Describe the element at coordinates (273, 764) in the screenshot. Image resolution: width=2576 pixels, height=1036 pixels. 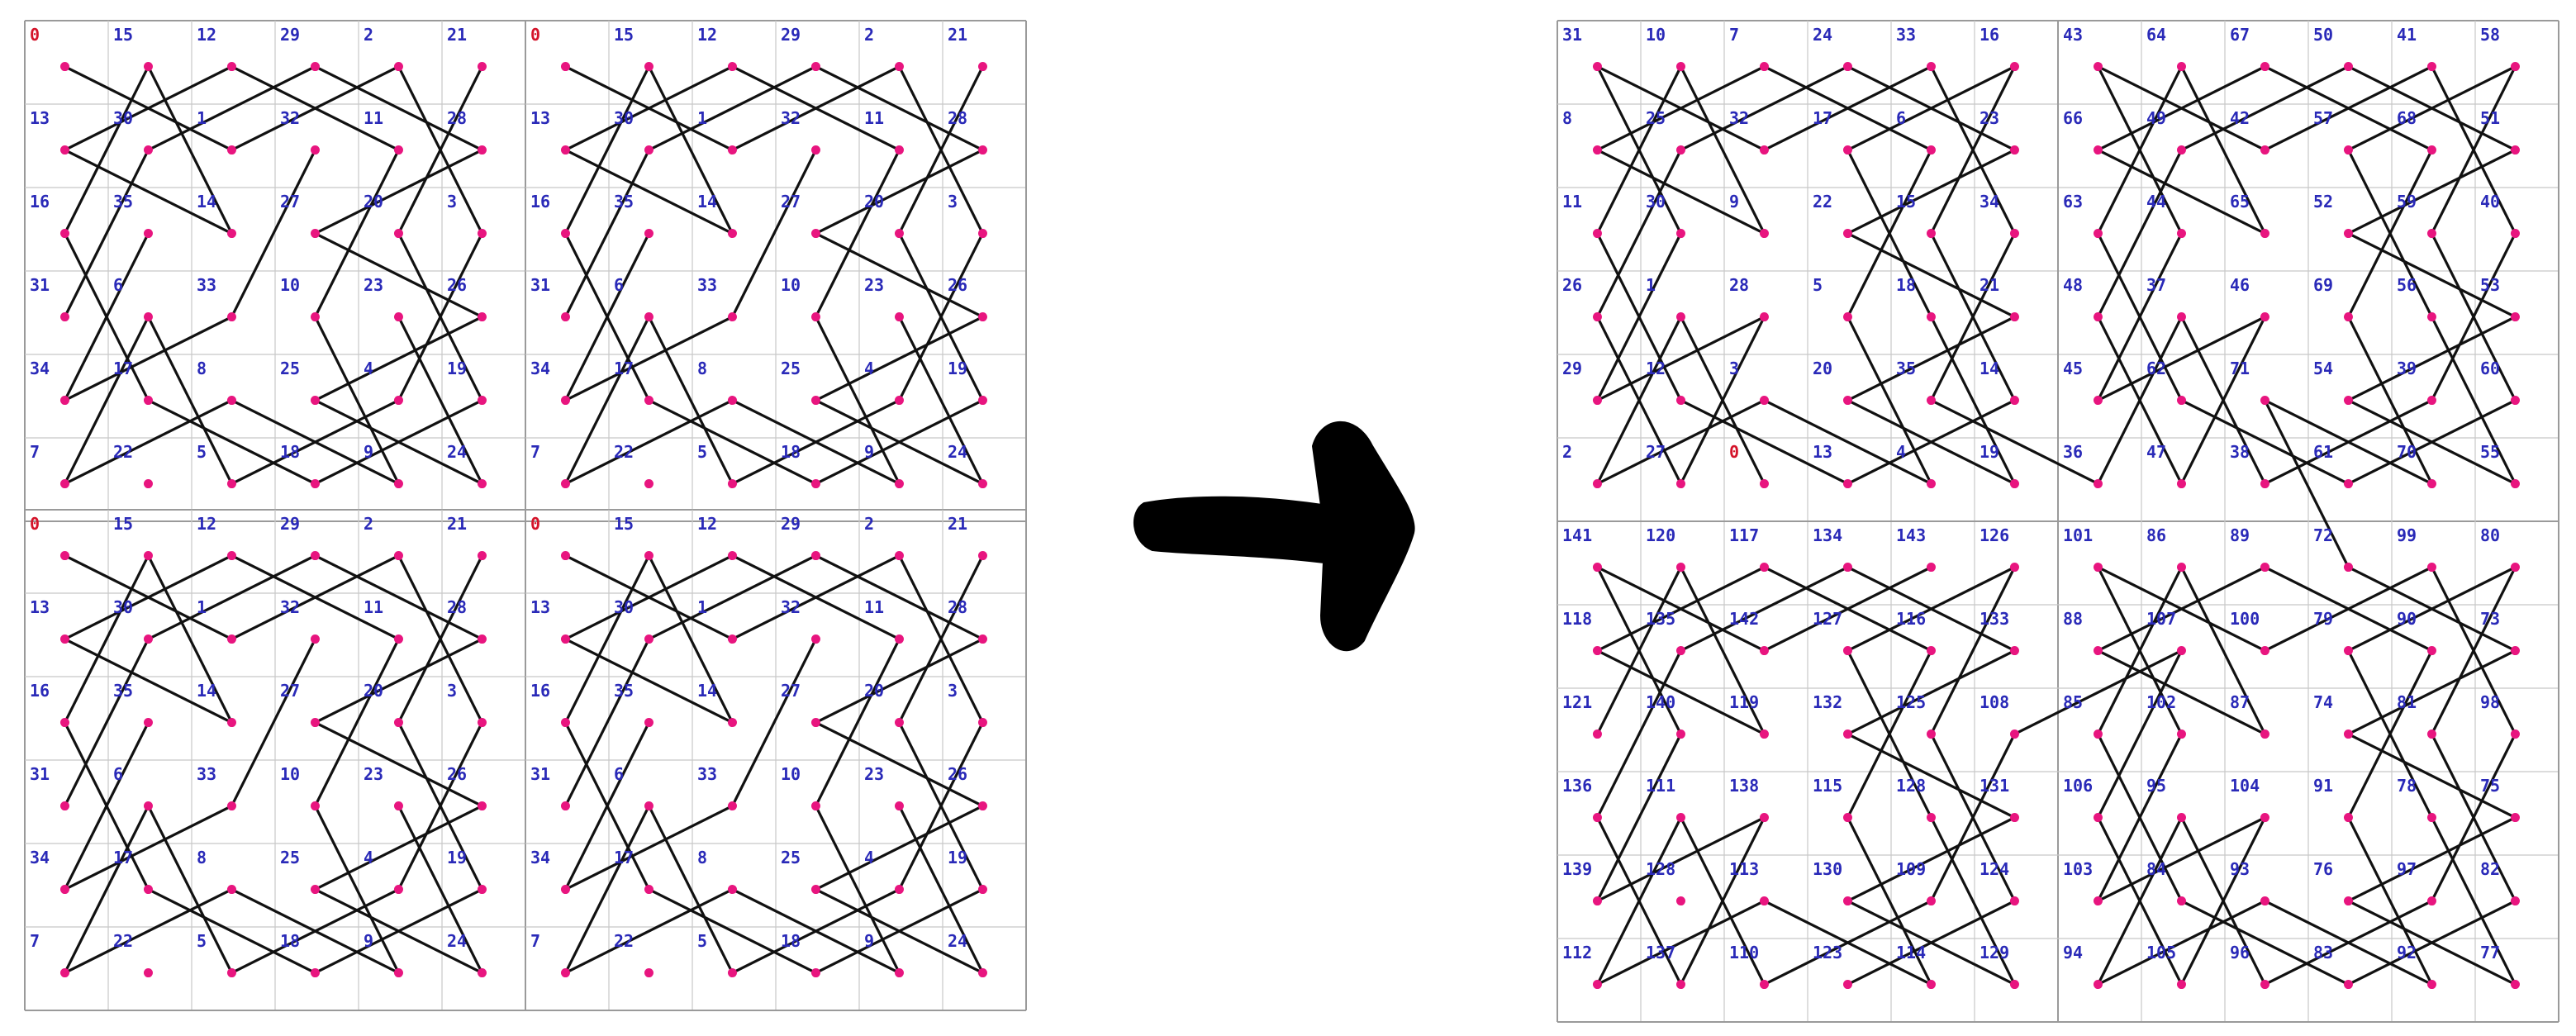
I see `left-tile-3-edges` at that location.